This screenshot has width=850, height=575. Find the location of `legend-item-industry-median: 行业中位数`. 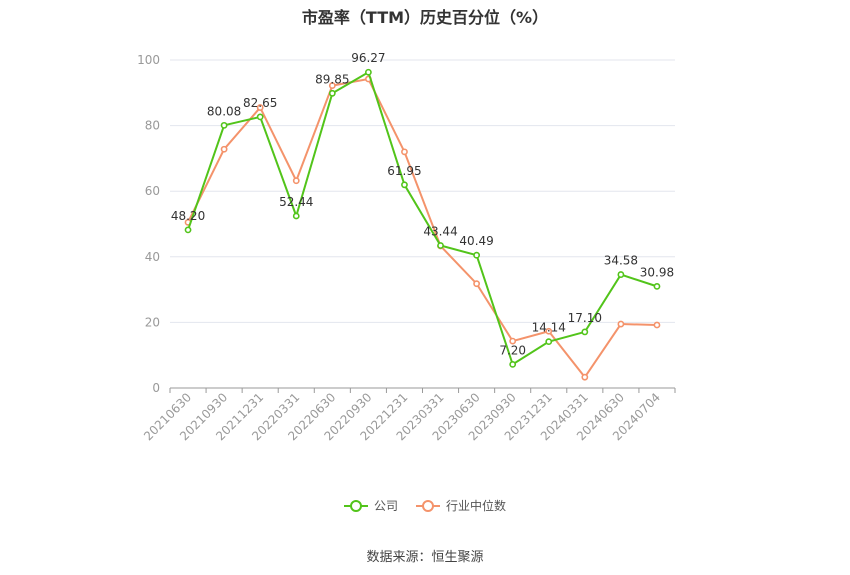

legend-item-industry-median: 行业中位数 is located at coordinates (461, 505).